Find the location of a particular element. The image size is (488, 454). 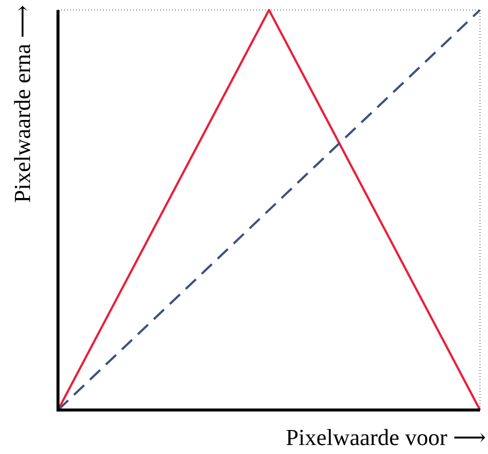

y-axis-title: Pixelwaarde erna ⟶ is located at coordinates (22, 103).